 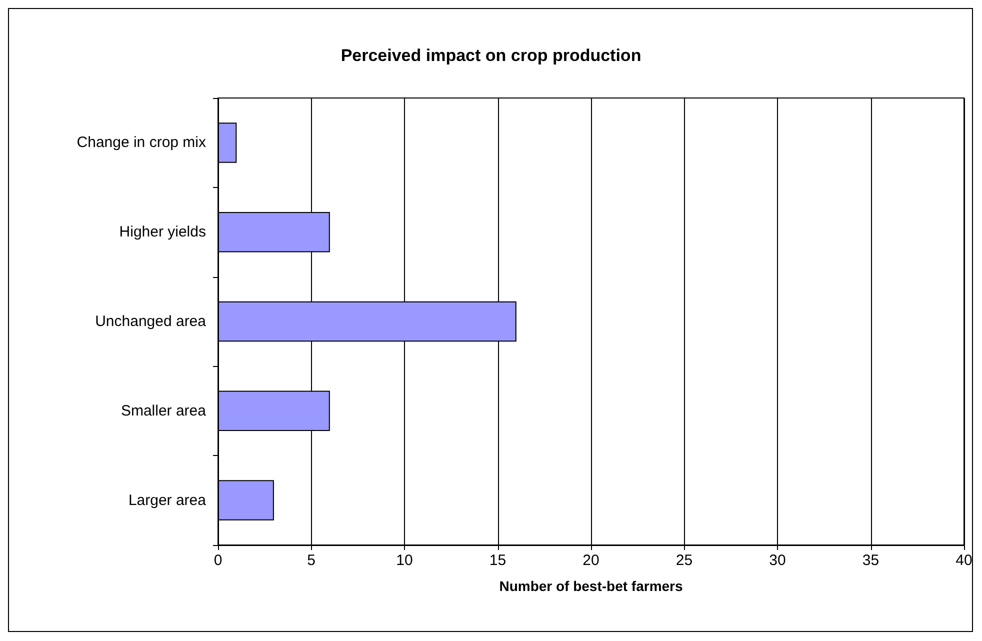 I want to click on x-tick-label: 35, so click(x=871, y=560).